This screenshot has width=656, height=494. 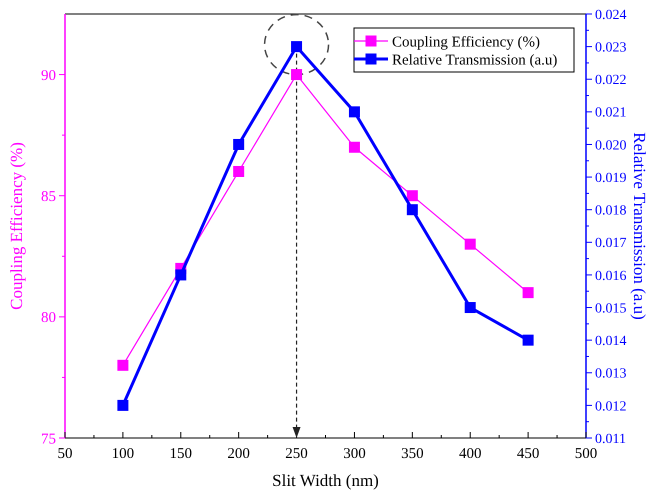 What do you see at coordinates (470, 454) in the screenshot?
I see `x-tick-label: 400` at bounding box center [470, 454].